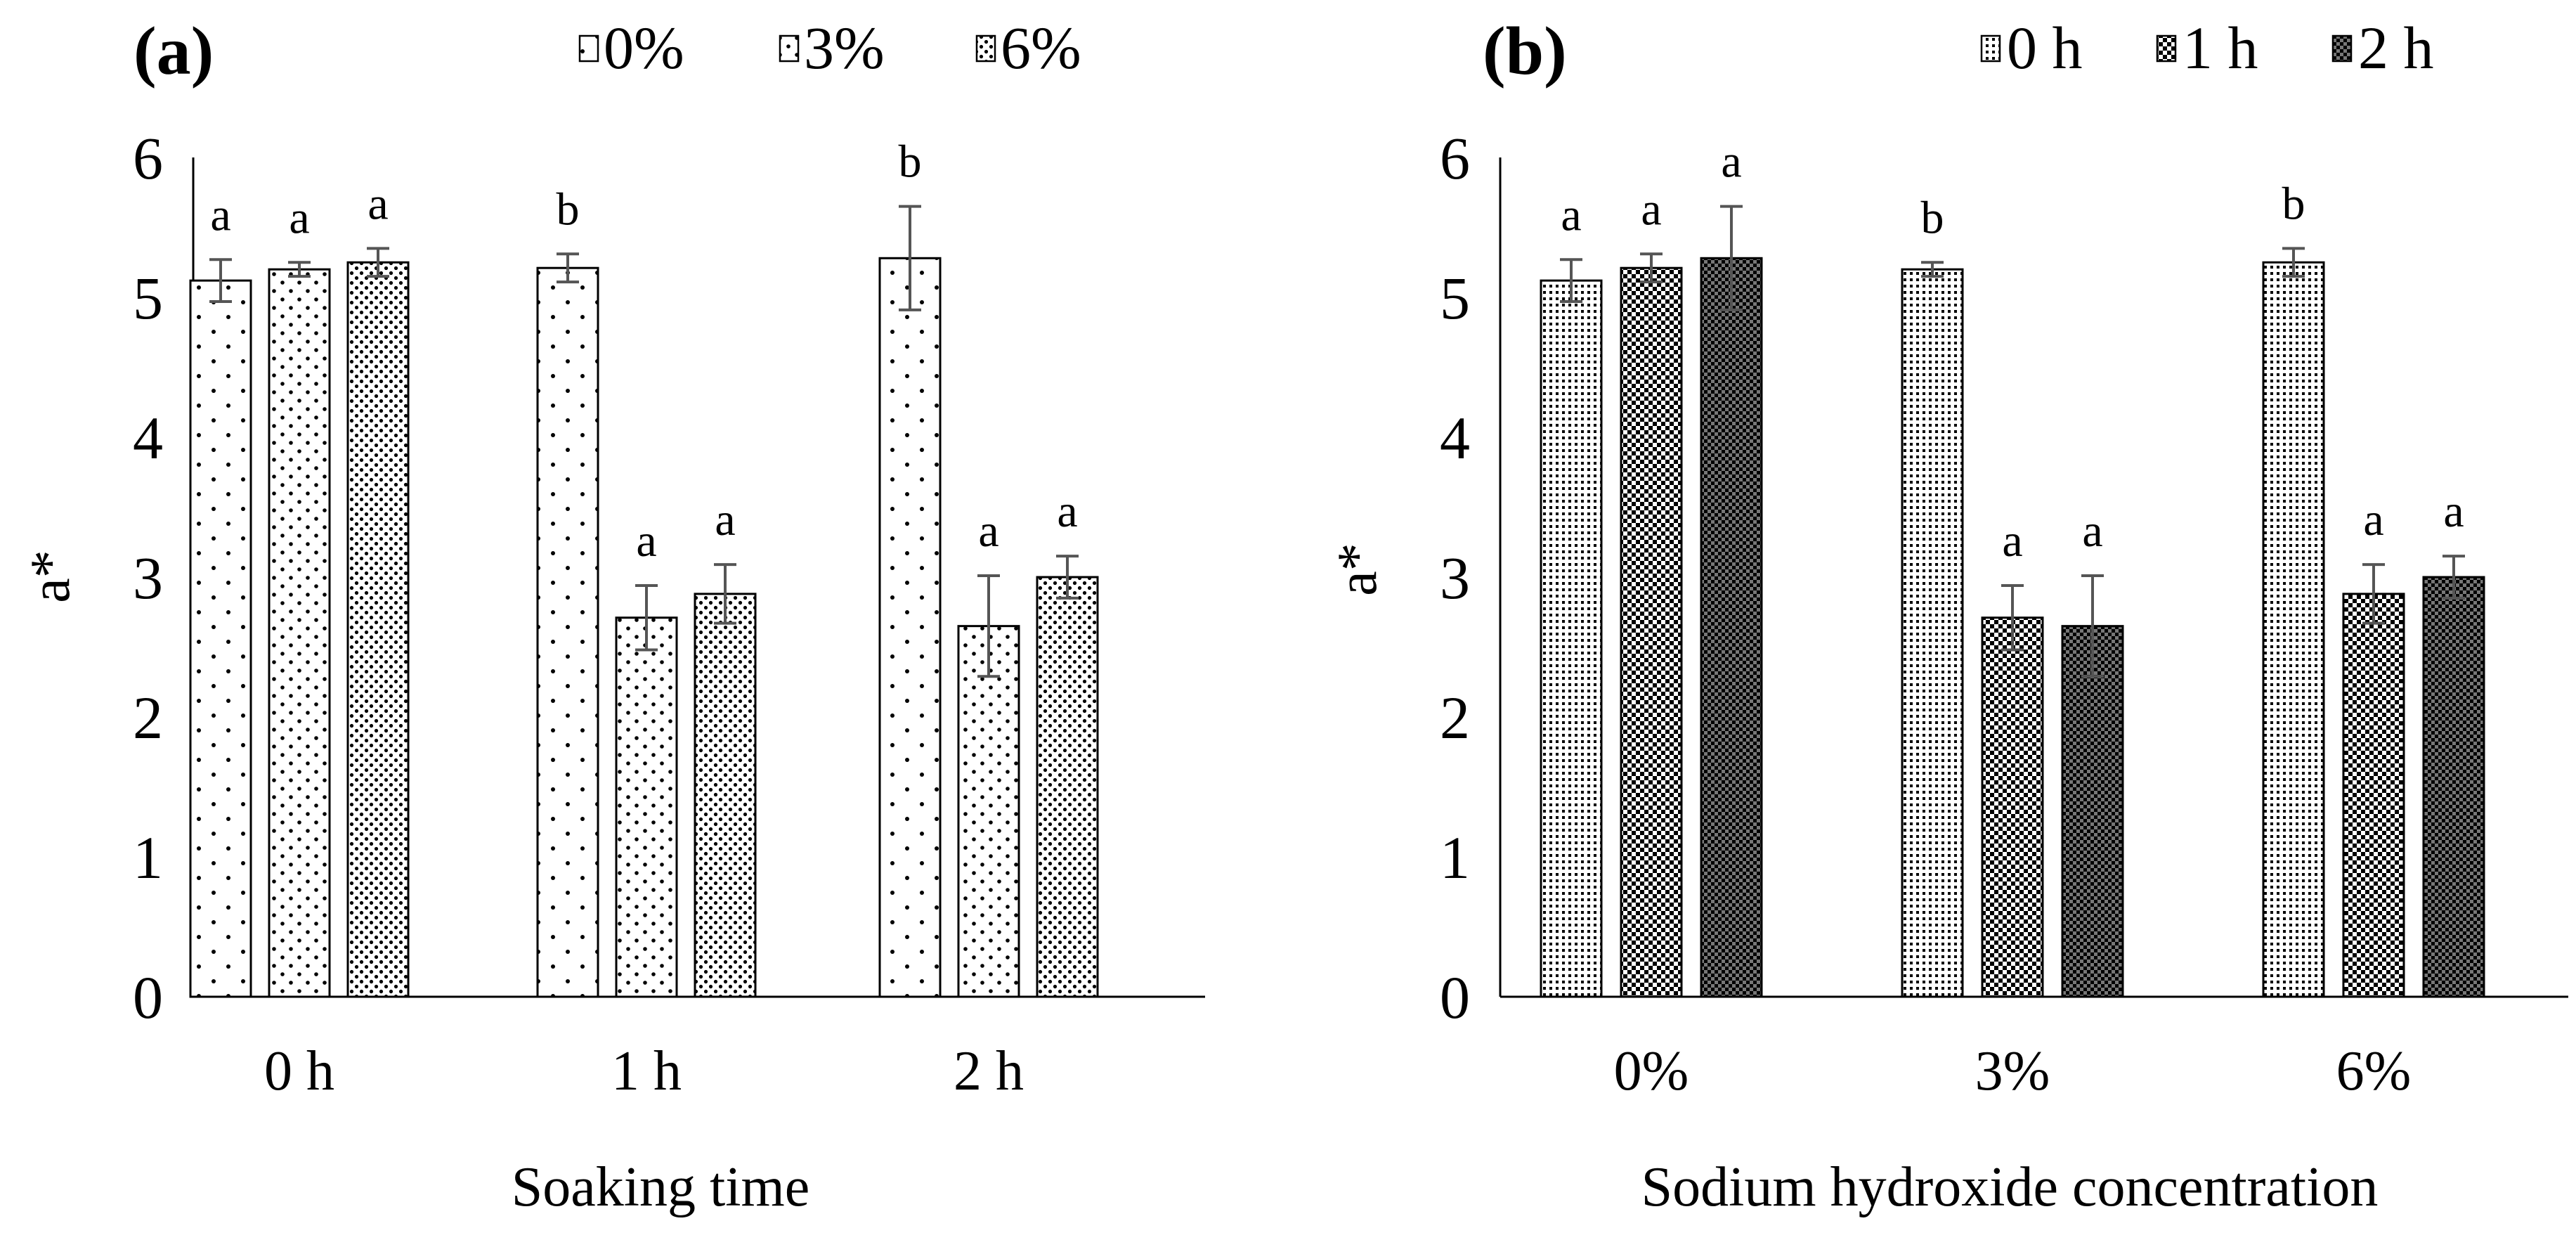  What do you see at coordinates (299, 1071) in the screenshot?
I see `x-tick-label: 0 h` at bounding box center [299, 1071].